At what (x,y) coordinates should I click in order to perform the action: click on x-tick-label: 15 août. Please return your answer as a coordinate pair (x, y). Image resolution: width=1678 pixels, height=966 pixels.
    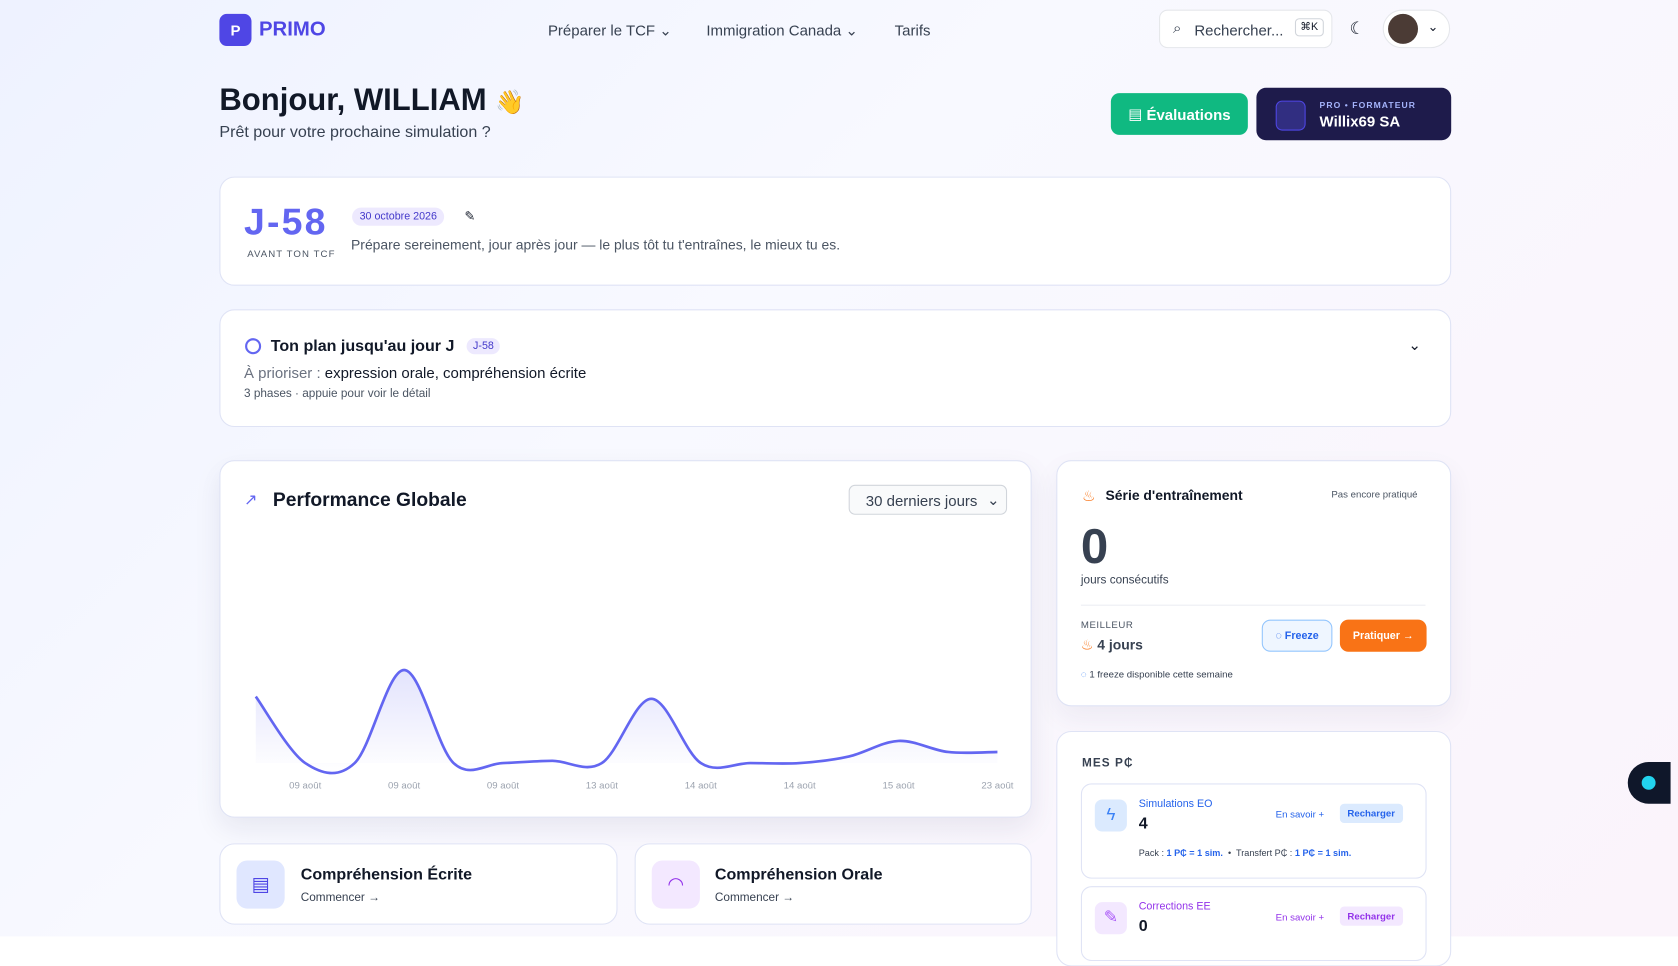
    Looking at the image, I should click on (898, 786).